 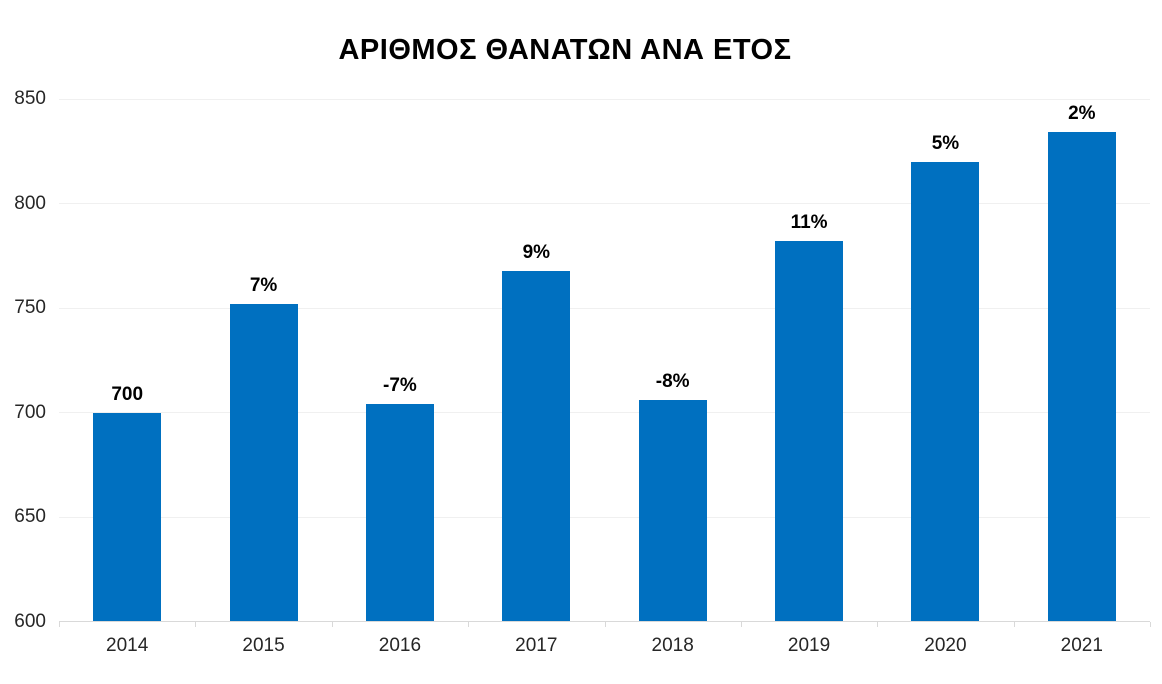 I want to click on bar-2014, so click(x=127, y=517).